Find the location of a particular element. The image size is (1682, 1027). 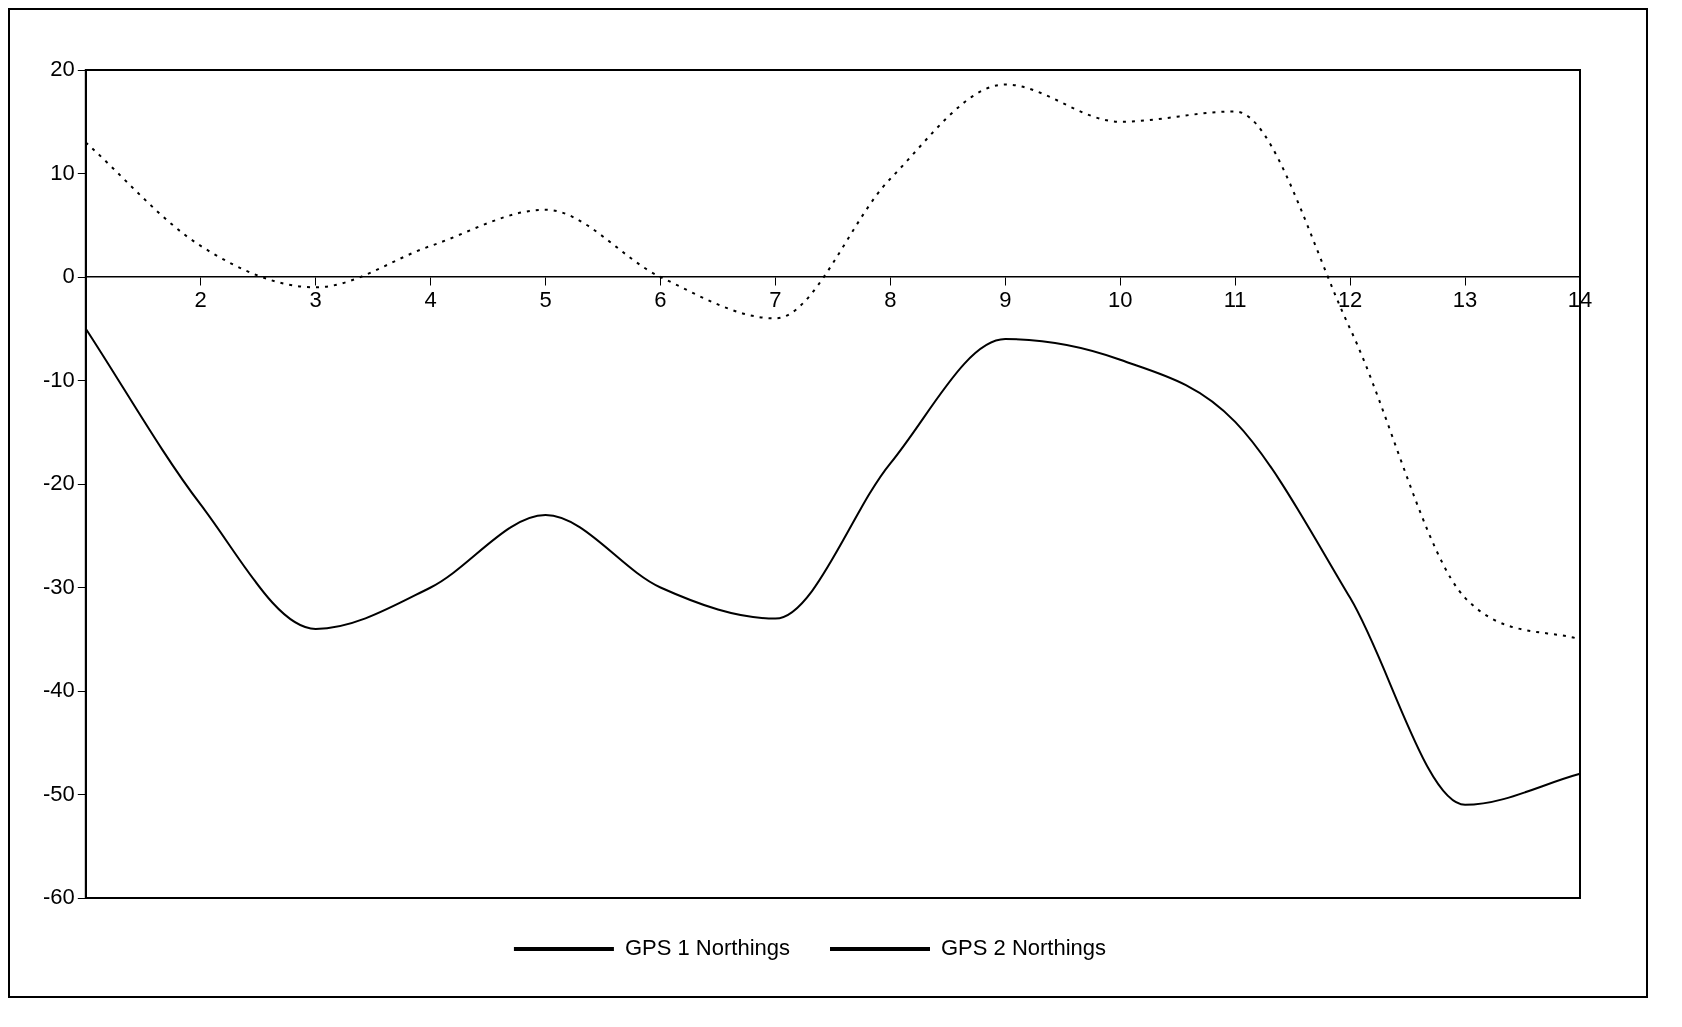

x-tick-label: 7 is located at coordinates (775, 300).